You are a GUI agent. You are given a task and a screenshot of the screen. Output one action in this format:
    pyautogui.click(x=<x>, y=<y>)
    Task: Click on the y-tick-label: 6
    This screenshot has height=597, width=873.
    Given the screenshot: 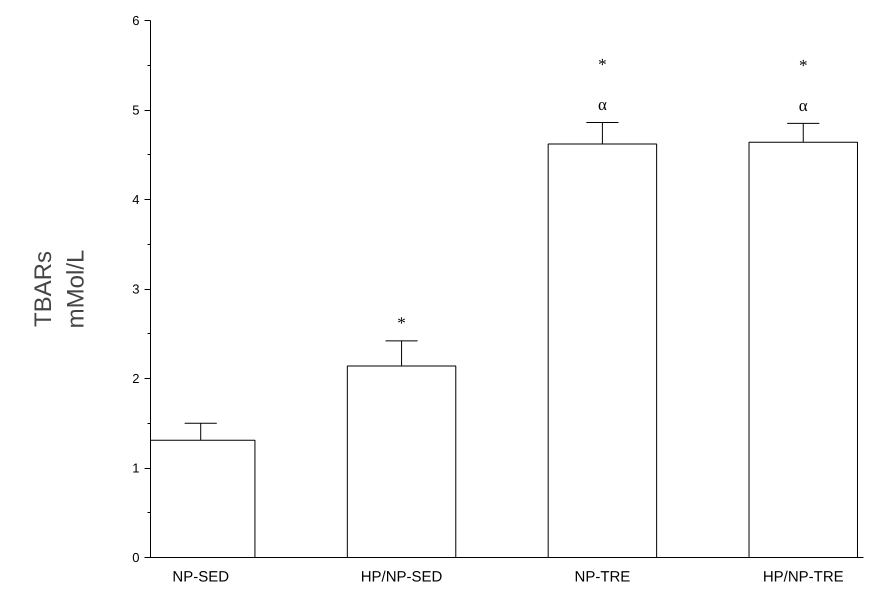 What is the action you would take?
    pyautogui.click(x=136, y=20)
    